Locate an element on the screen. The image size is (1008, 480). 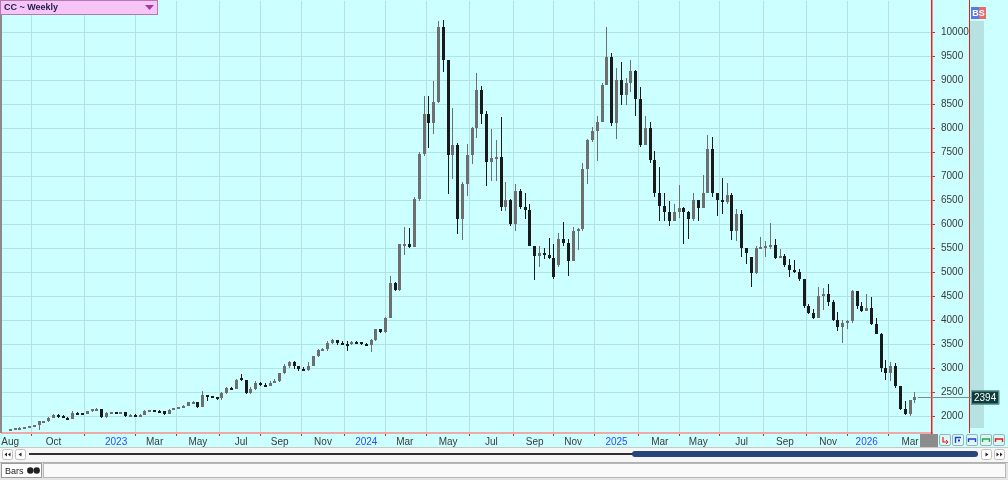
x-tick-label: 2025 is located at coordinates (617, 441).